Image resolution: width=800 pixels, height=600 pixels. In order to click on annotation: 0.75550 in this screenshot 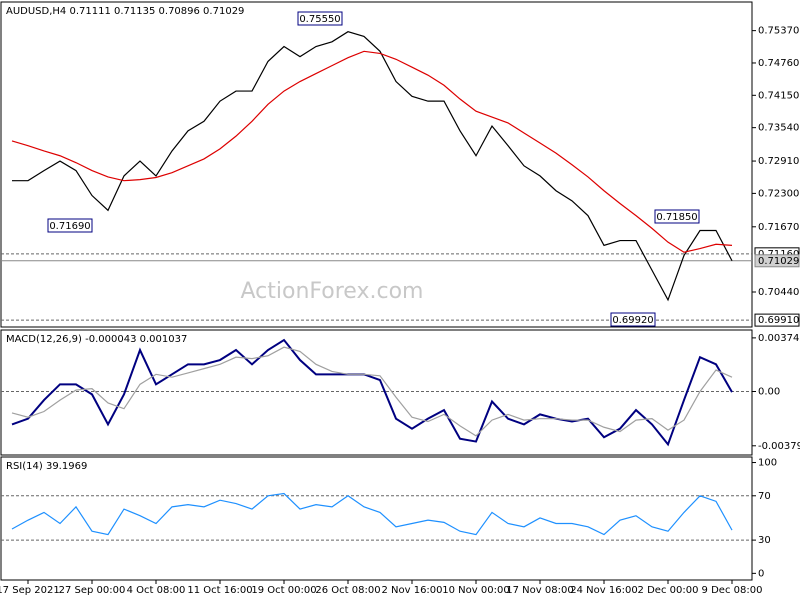, I will do `click(319, 19)`.